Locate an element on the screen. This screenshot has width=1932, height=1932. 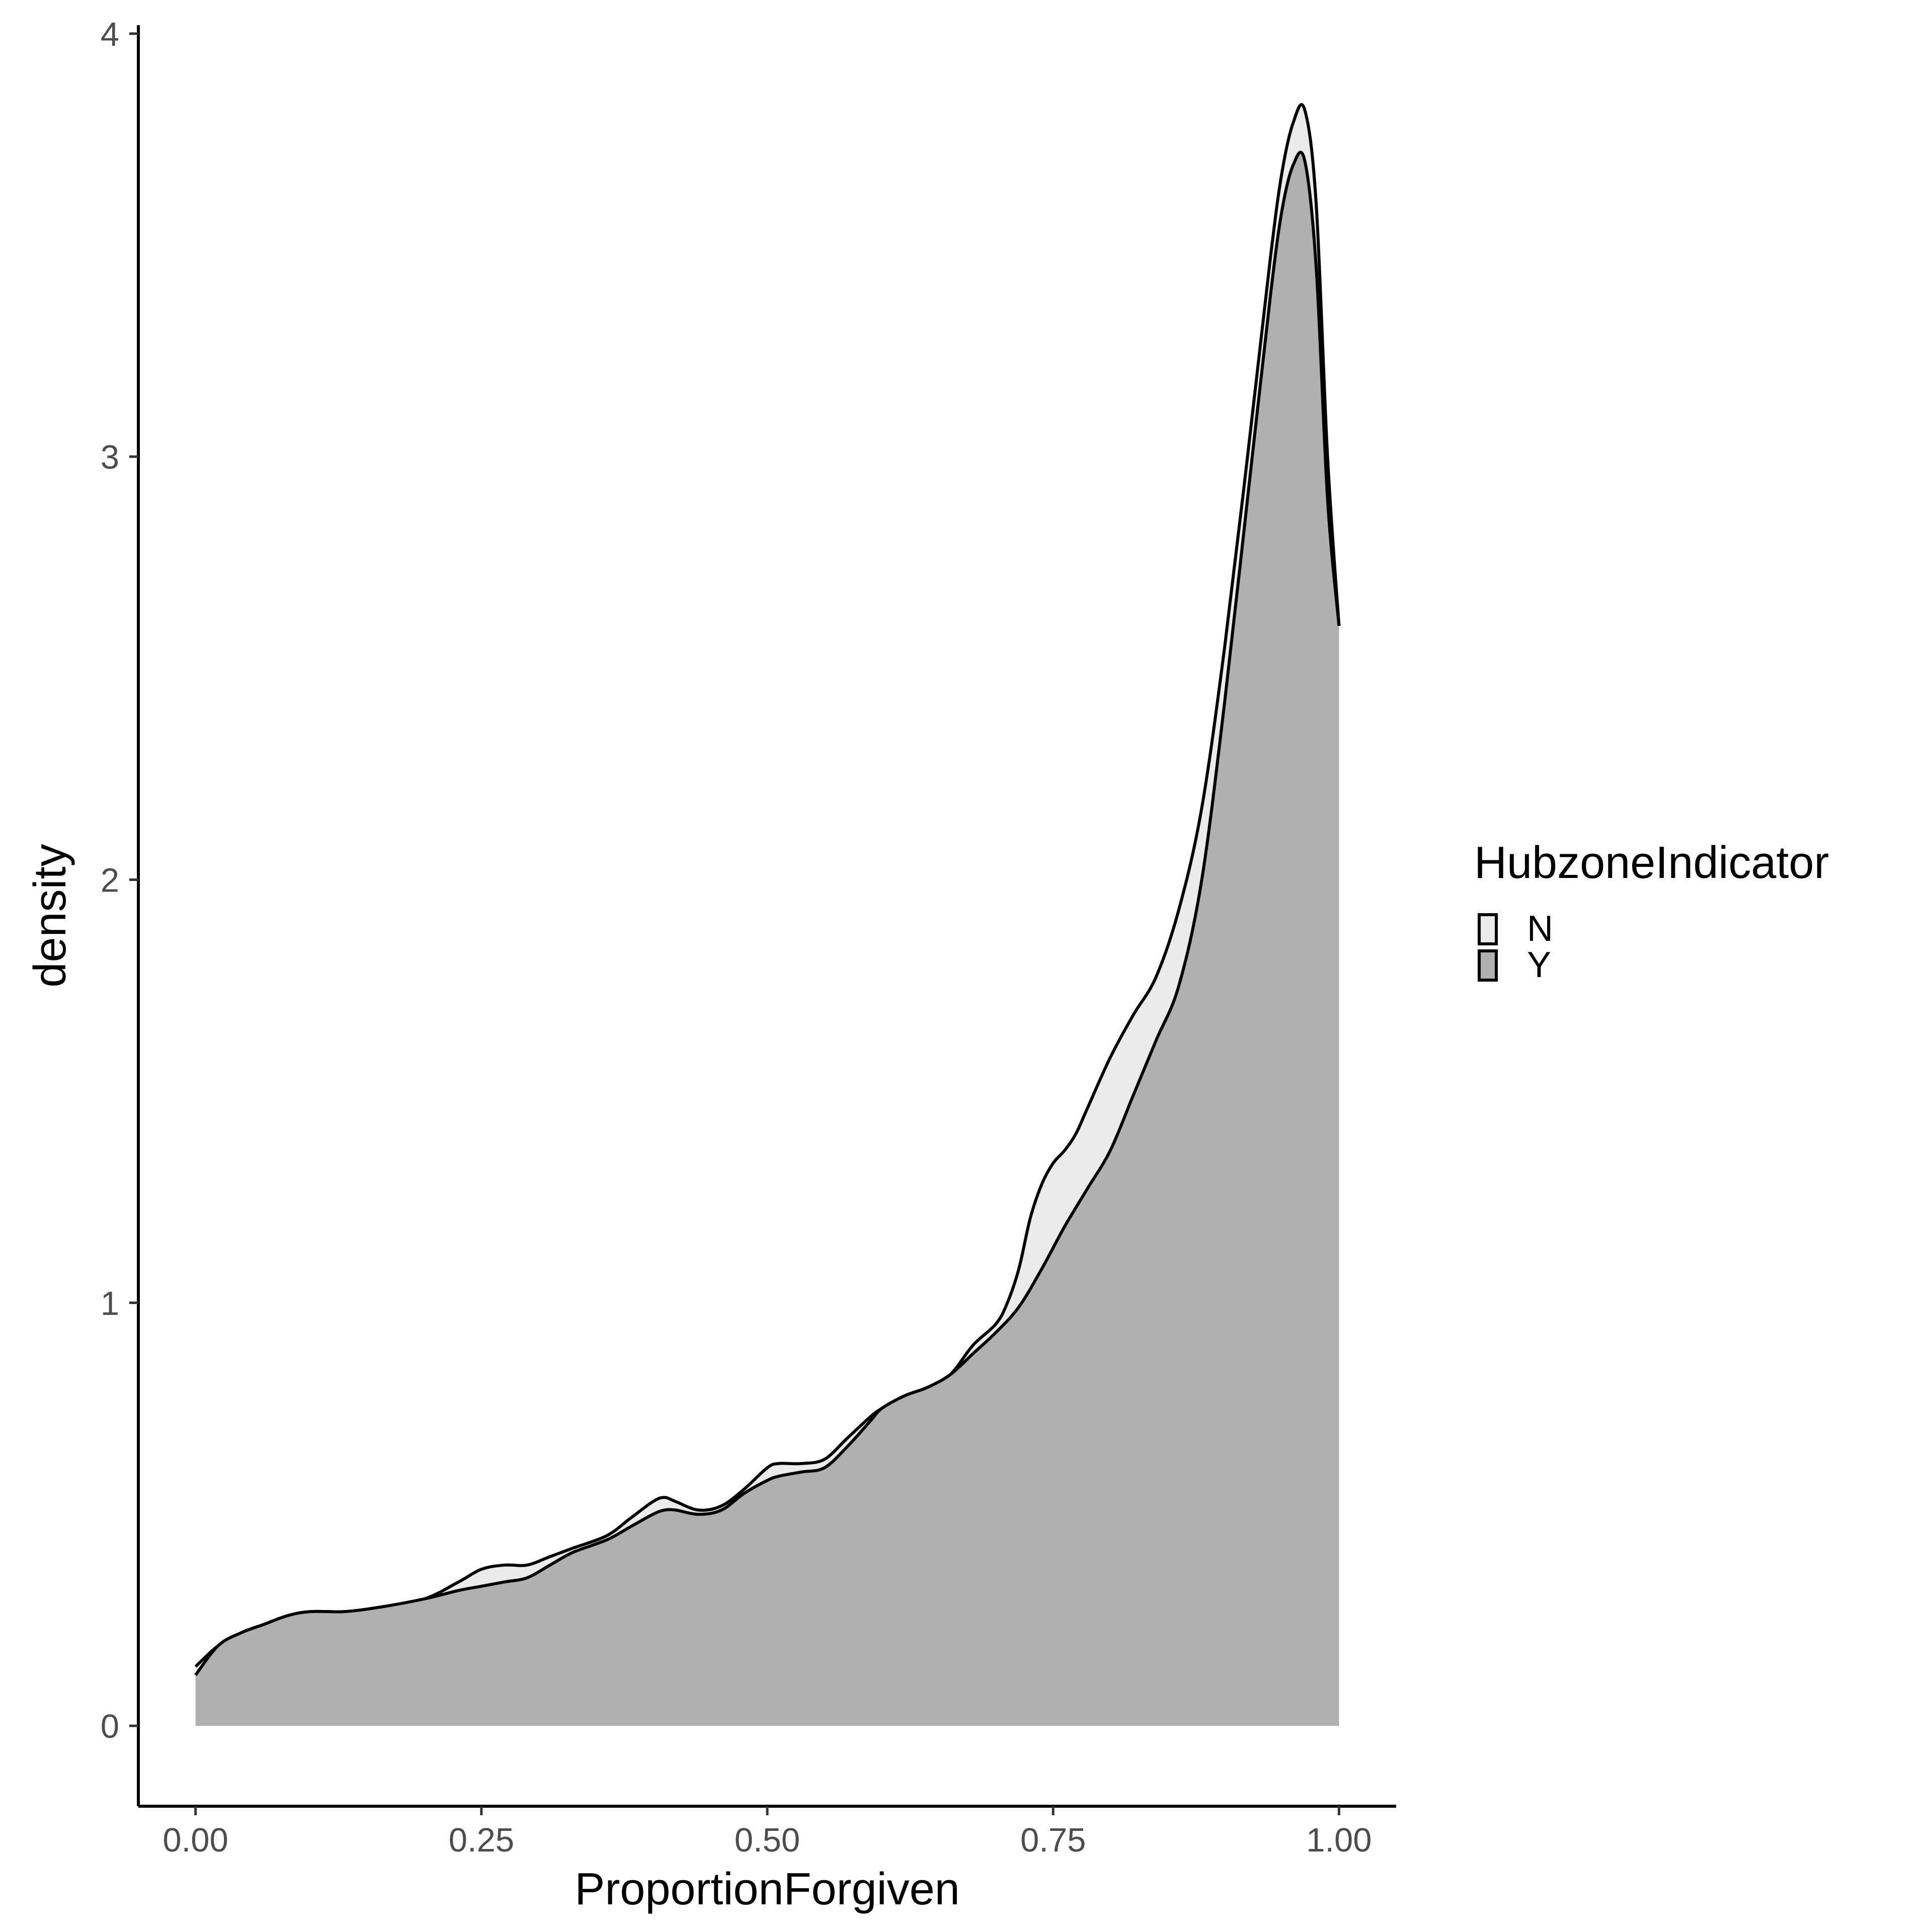
y-axis-title: density is located at coordinates (50, 916).